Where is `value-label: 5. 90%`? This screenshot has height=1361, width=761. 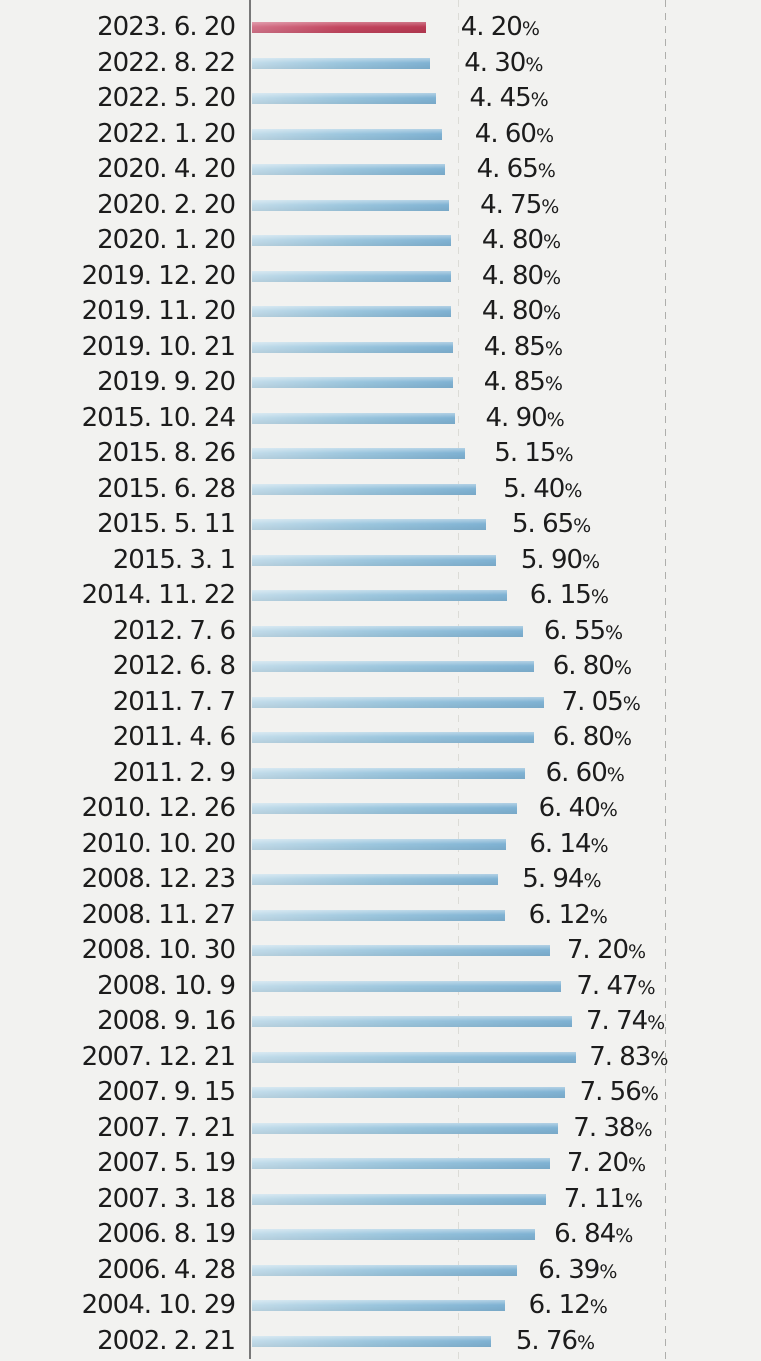 value-label: 5. 90% is located at coordinates (560, 561).